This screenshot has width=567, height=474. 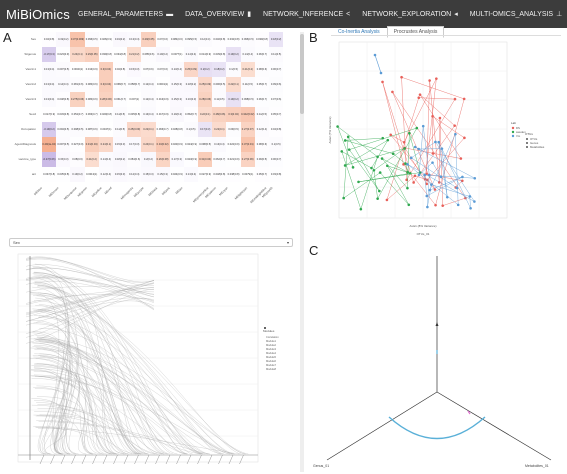 I want to click on tab-procrustes: Procrustes Analysis, so click(x=415, y=32).